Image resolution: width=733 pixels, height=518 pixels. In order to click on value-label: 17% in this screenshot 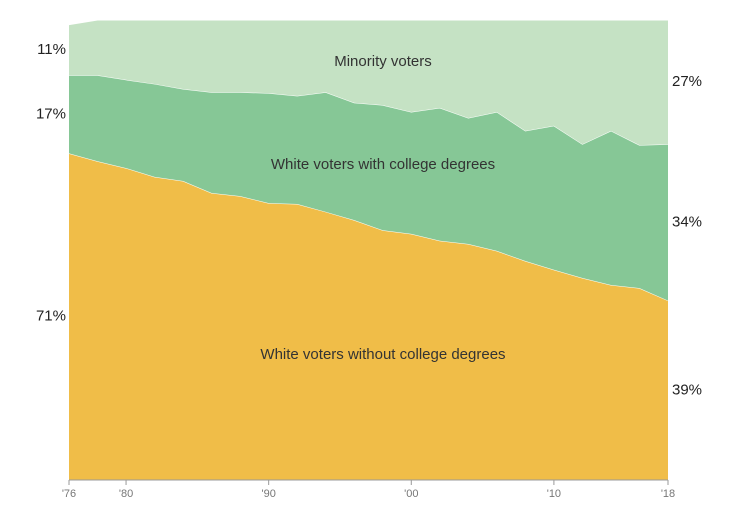, I will do `click(51, 113)`.